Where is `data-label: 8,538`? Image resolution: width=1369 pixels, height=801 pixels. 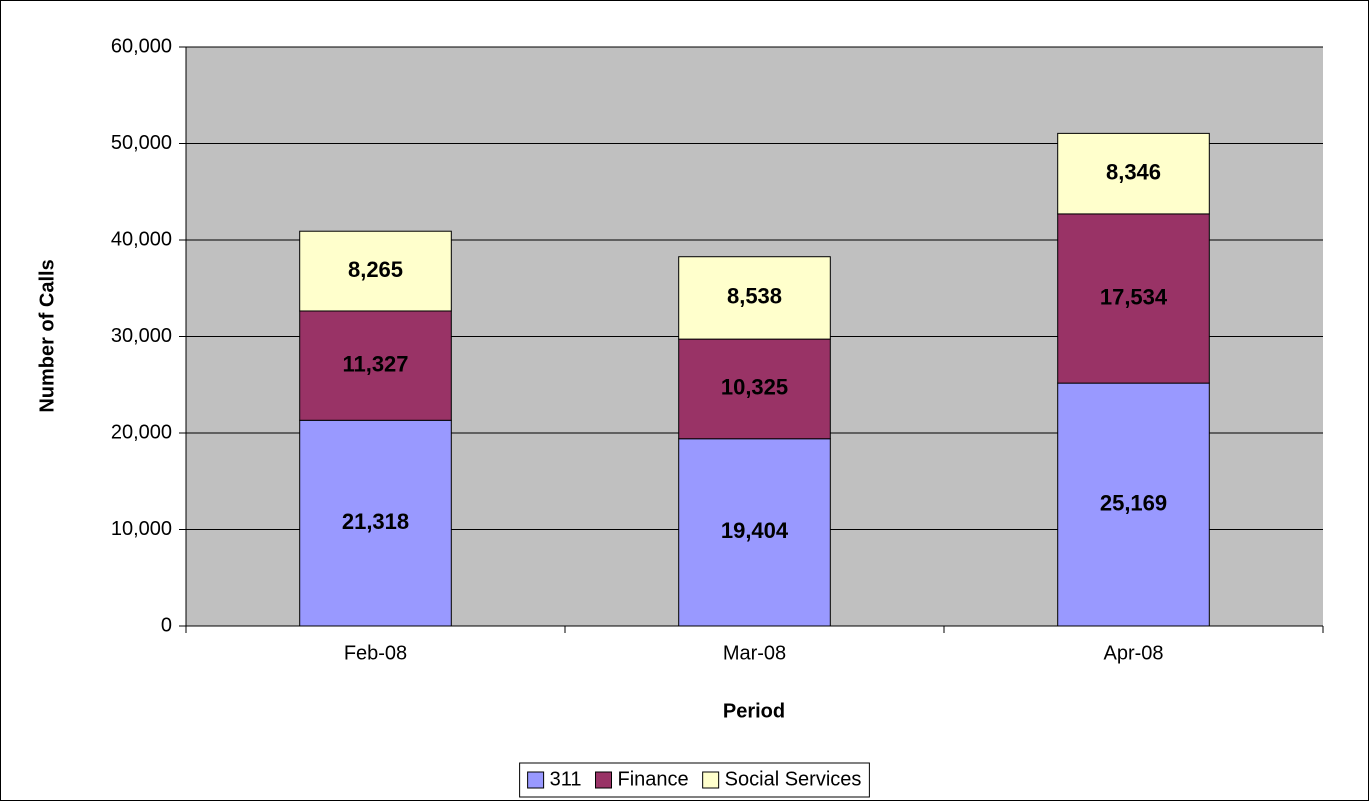 data-label: 8,538 is located at coordinates (754, 296).